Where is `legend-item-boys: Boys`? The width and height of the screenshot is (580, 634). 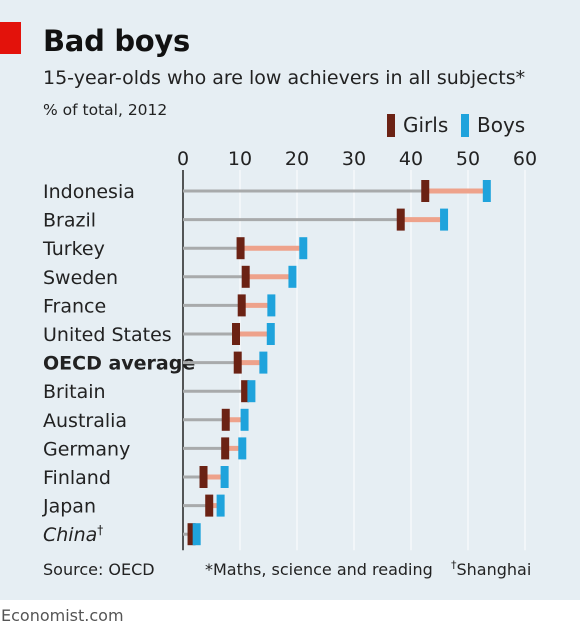
legend-item-boys: Boys is located at coordinates (493, 125).